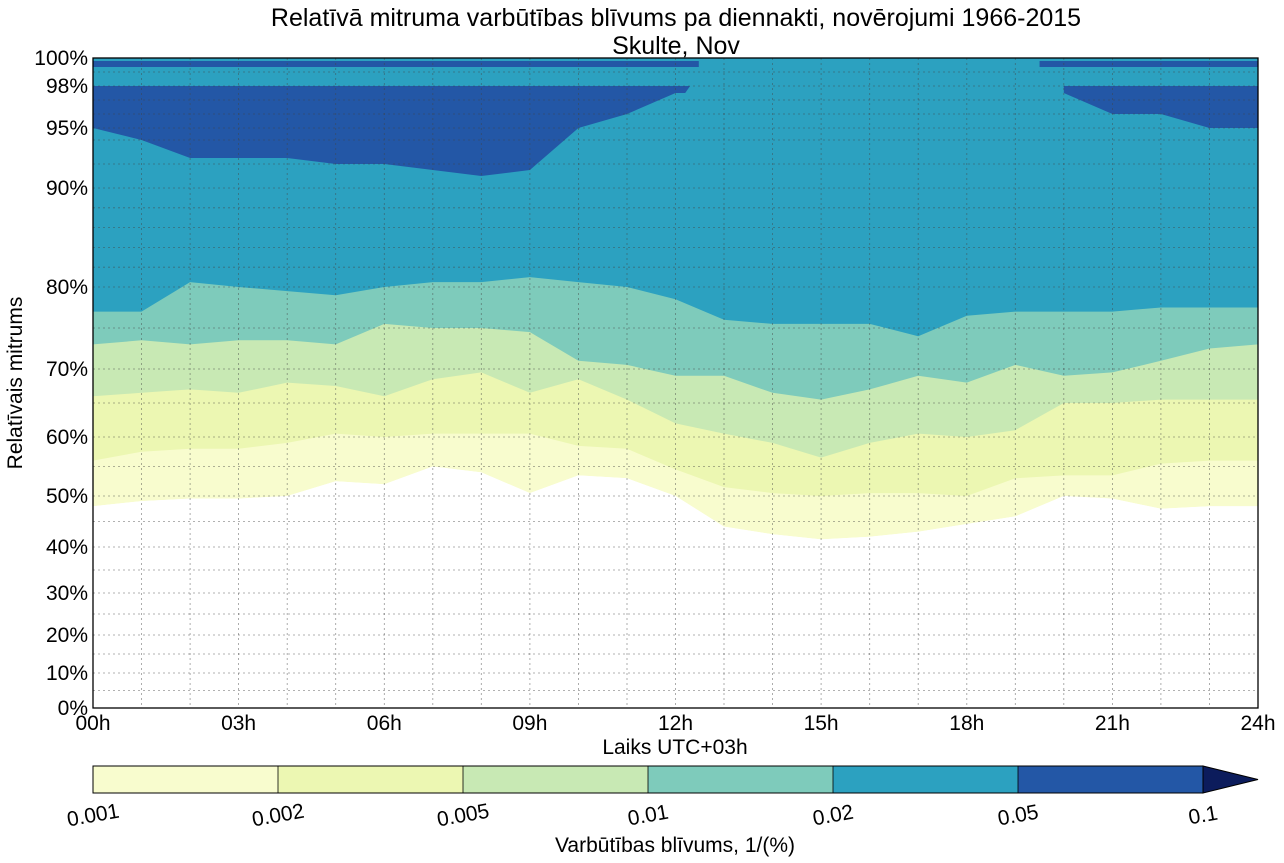 The width and height of the screenshot is (1284, 863). Describe the element at coordinates (529, 723) in the screenshot. I see `x-tick-label: 09h` at that location.